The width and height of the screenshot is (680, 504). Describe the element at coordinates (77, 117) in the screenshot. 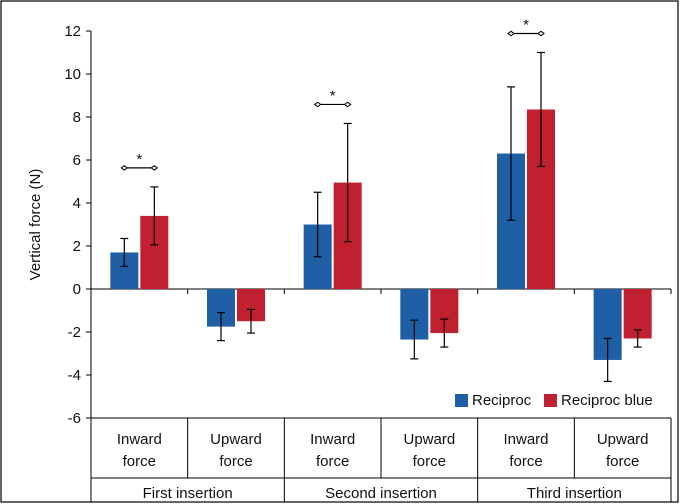

I see `y-tick-label: 8` at that location.